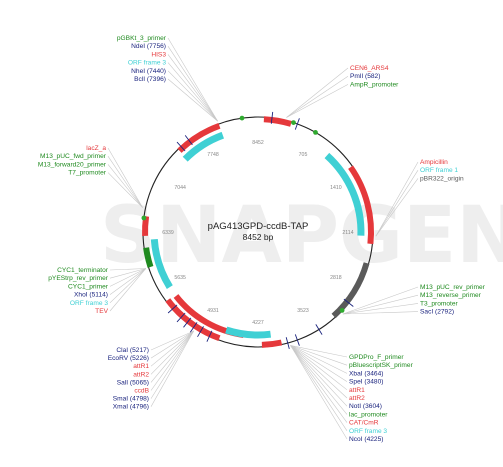 The image size is (503, 467). Describe the element at coordinates (148, 46) in the screenshot. I see `feature-label: NdeI (7756)` at that location.